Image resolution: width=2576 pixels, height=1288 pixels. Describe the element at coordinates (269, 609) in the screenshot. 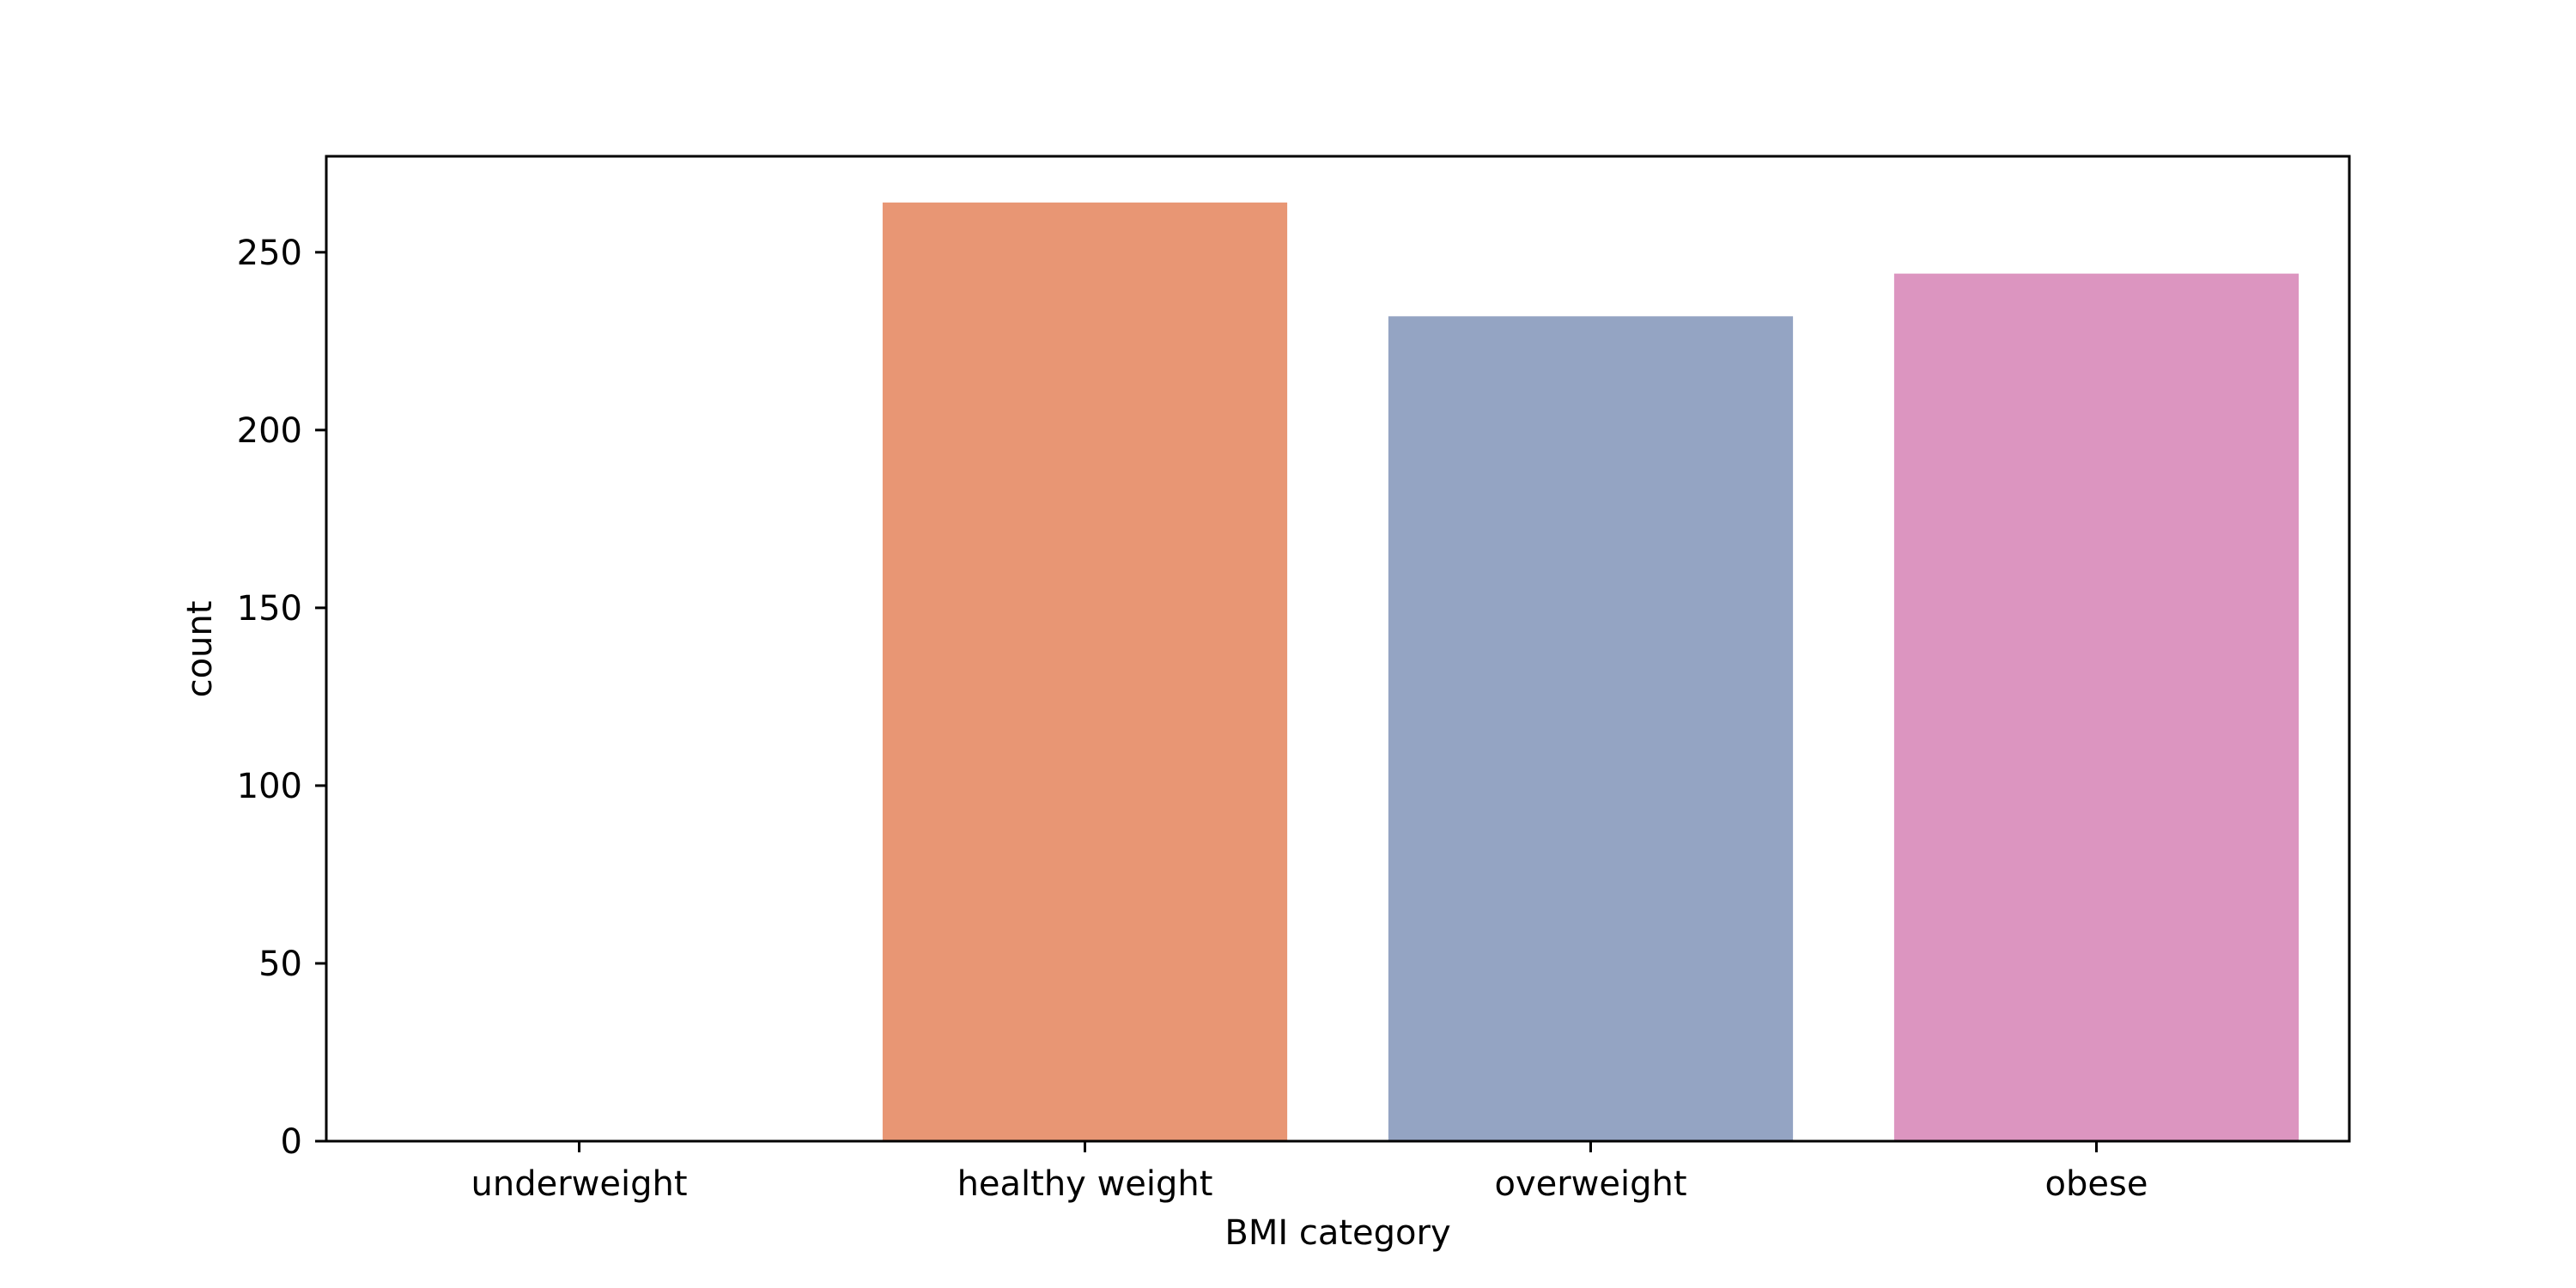

I see `y-tick-label: 150` at that location.